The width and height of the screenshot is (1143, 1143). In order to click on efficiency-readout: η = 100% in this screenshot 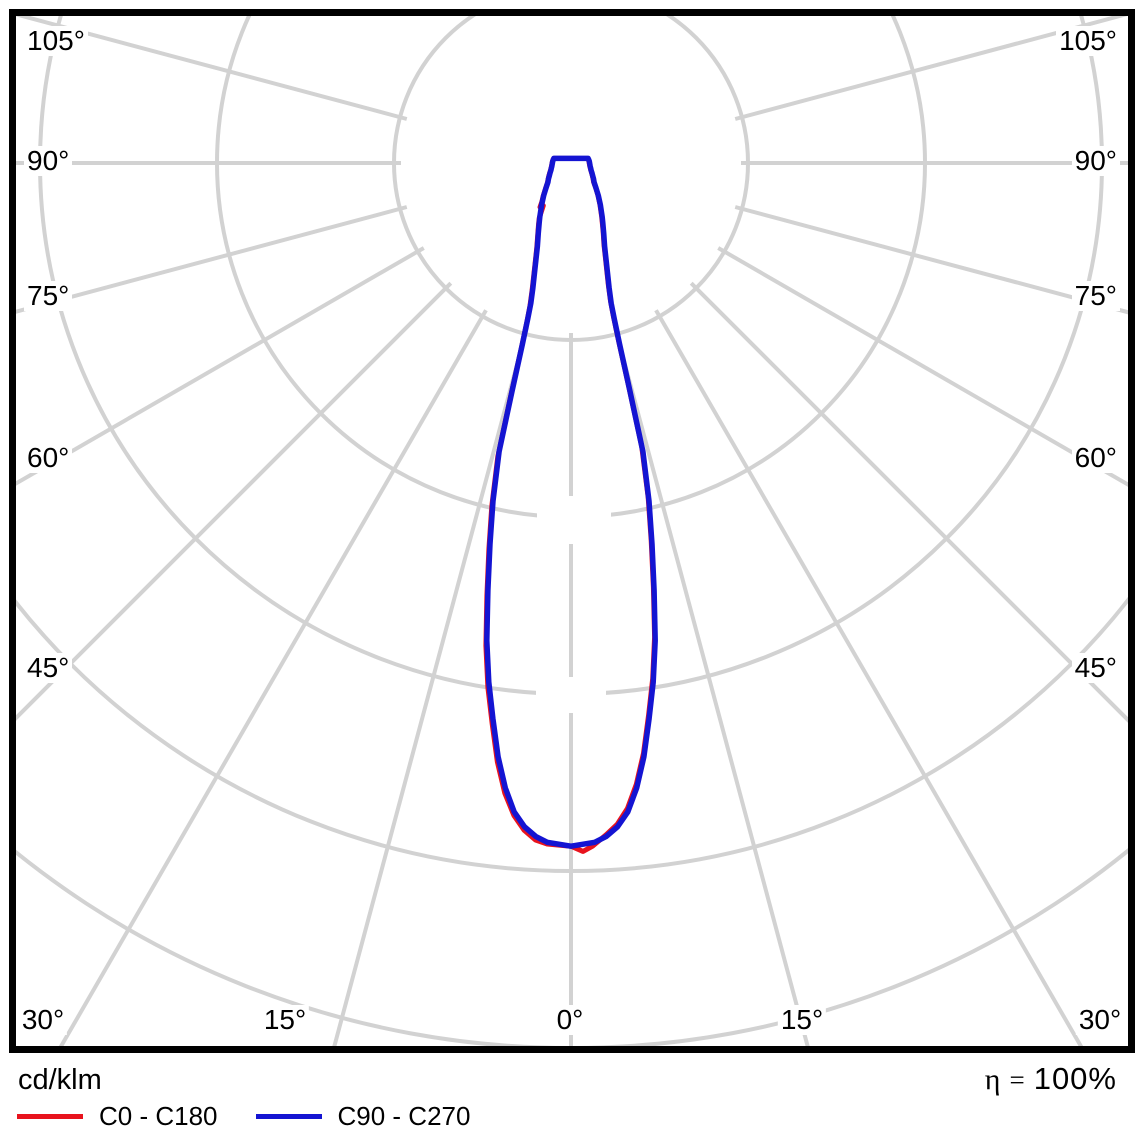, I will do `click(1051, 1079)`.